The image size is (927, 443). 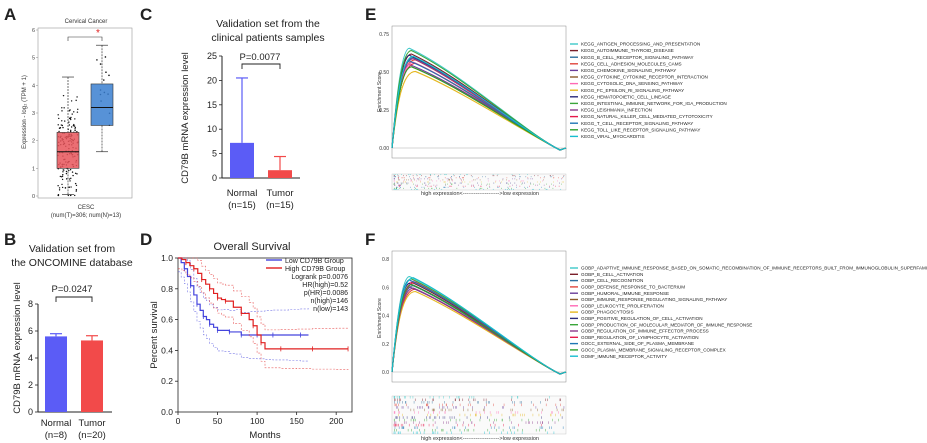 What do you see at coordinates (385, 373) in the screenshot?
I see `f-ytick-label: 0.0` at bounding box center [385, 373].